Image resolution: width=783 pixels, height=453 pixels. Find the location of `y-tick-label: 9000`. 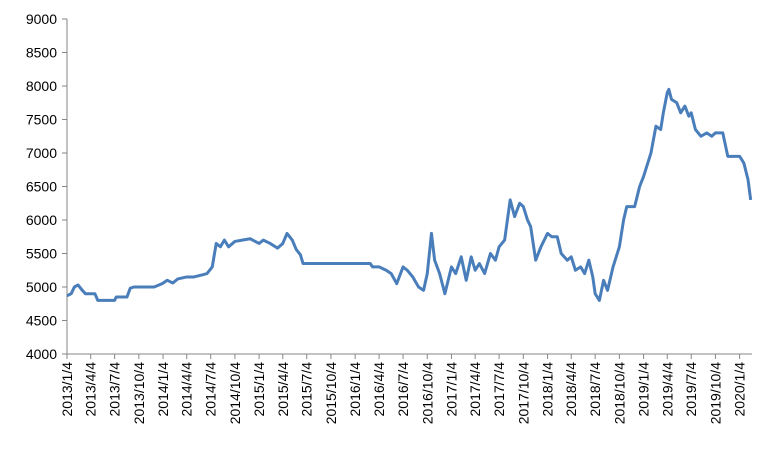

y-tick-label: 9000 is located at coordinates (41, 19).